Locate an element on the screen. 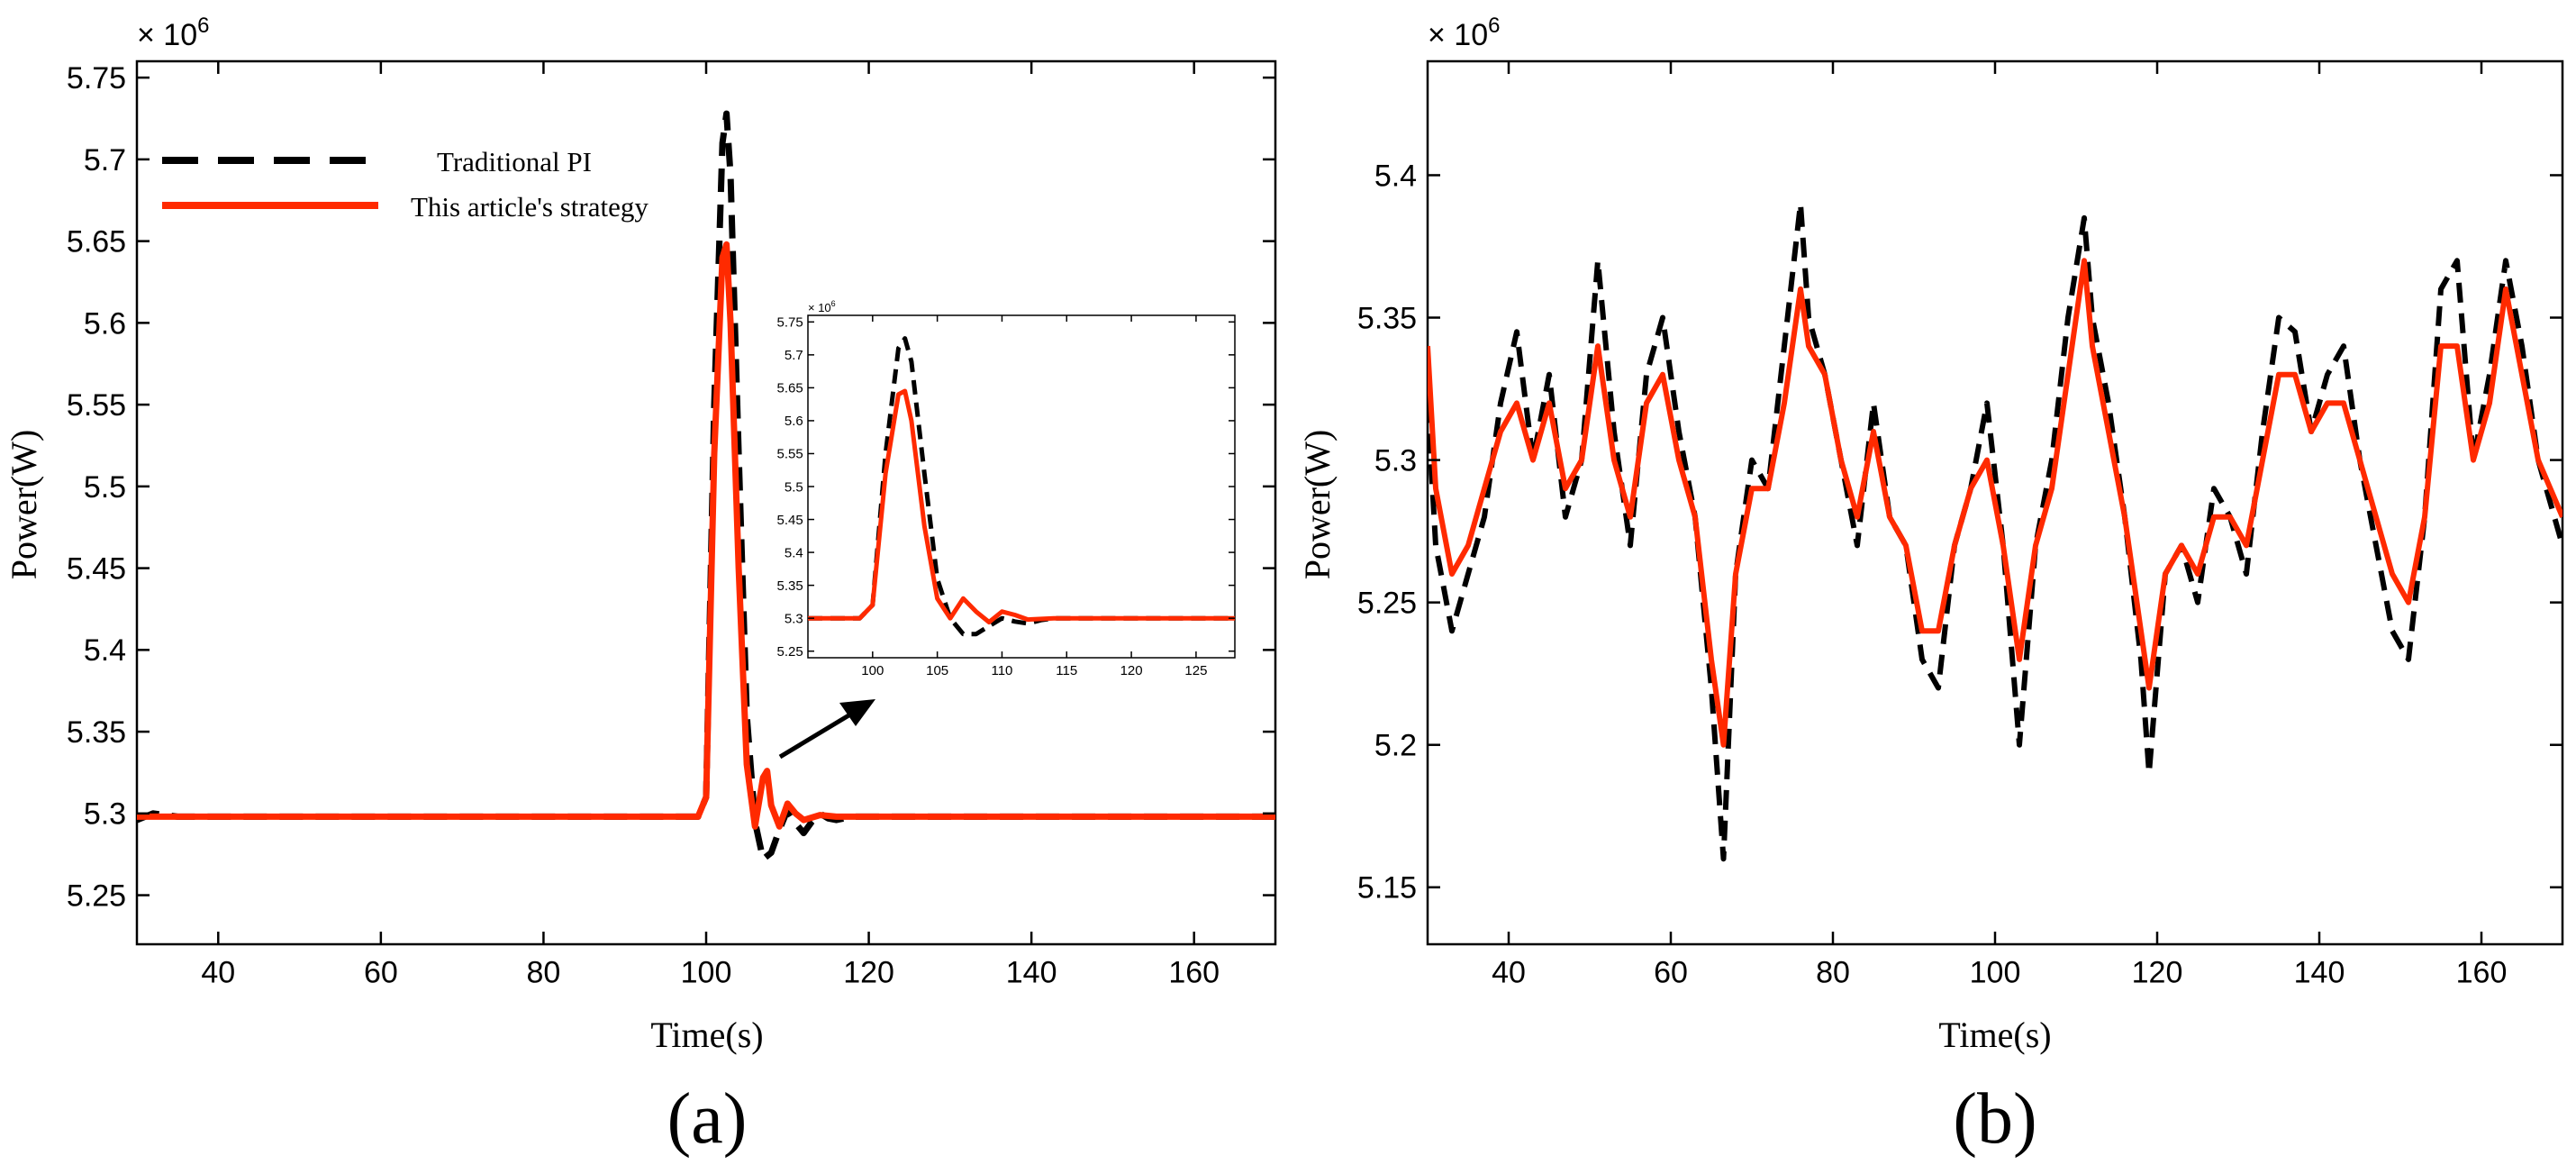 The width and height of the screenshot is (2576, 1165). chart-a-x-tick-label: 100 is located at coordinates (706, 973).